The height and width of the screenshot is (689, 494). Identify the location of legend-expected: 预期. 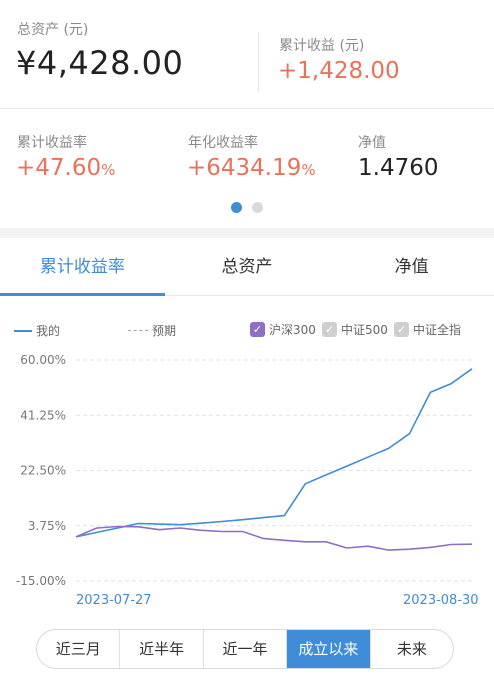
(152, 330).